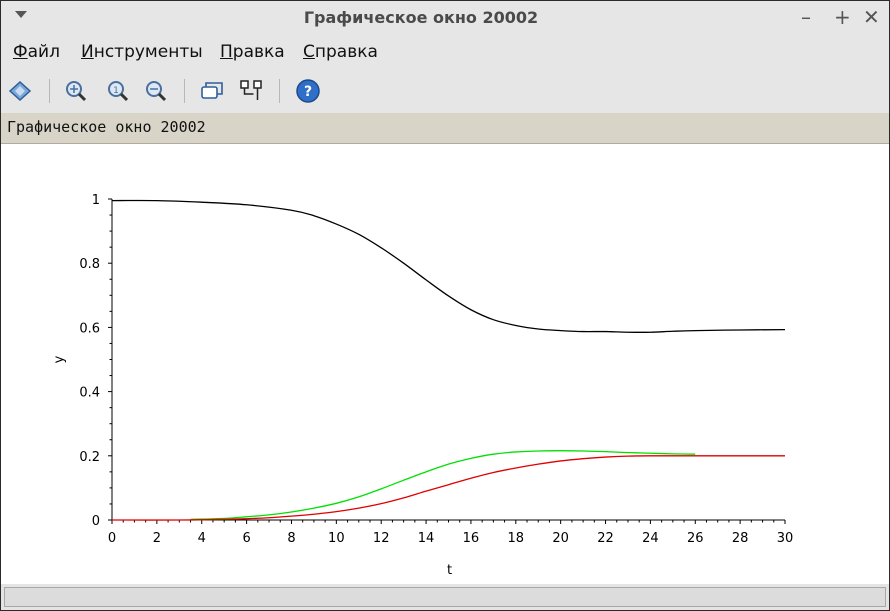 The image size is (890, 611). I want to click on menu-help: Справка, so click(340, 52).